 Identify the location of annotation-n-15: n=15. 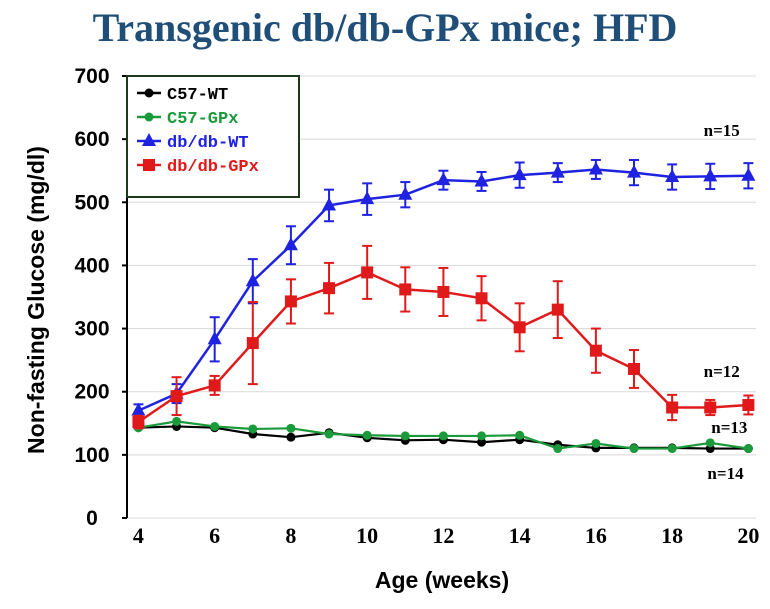
(722, 130).